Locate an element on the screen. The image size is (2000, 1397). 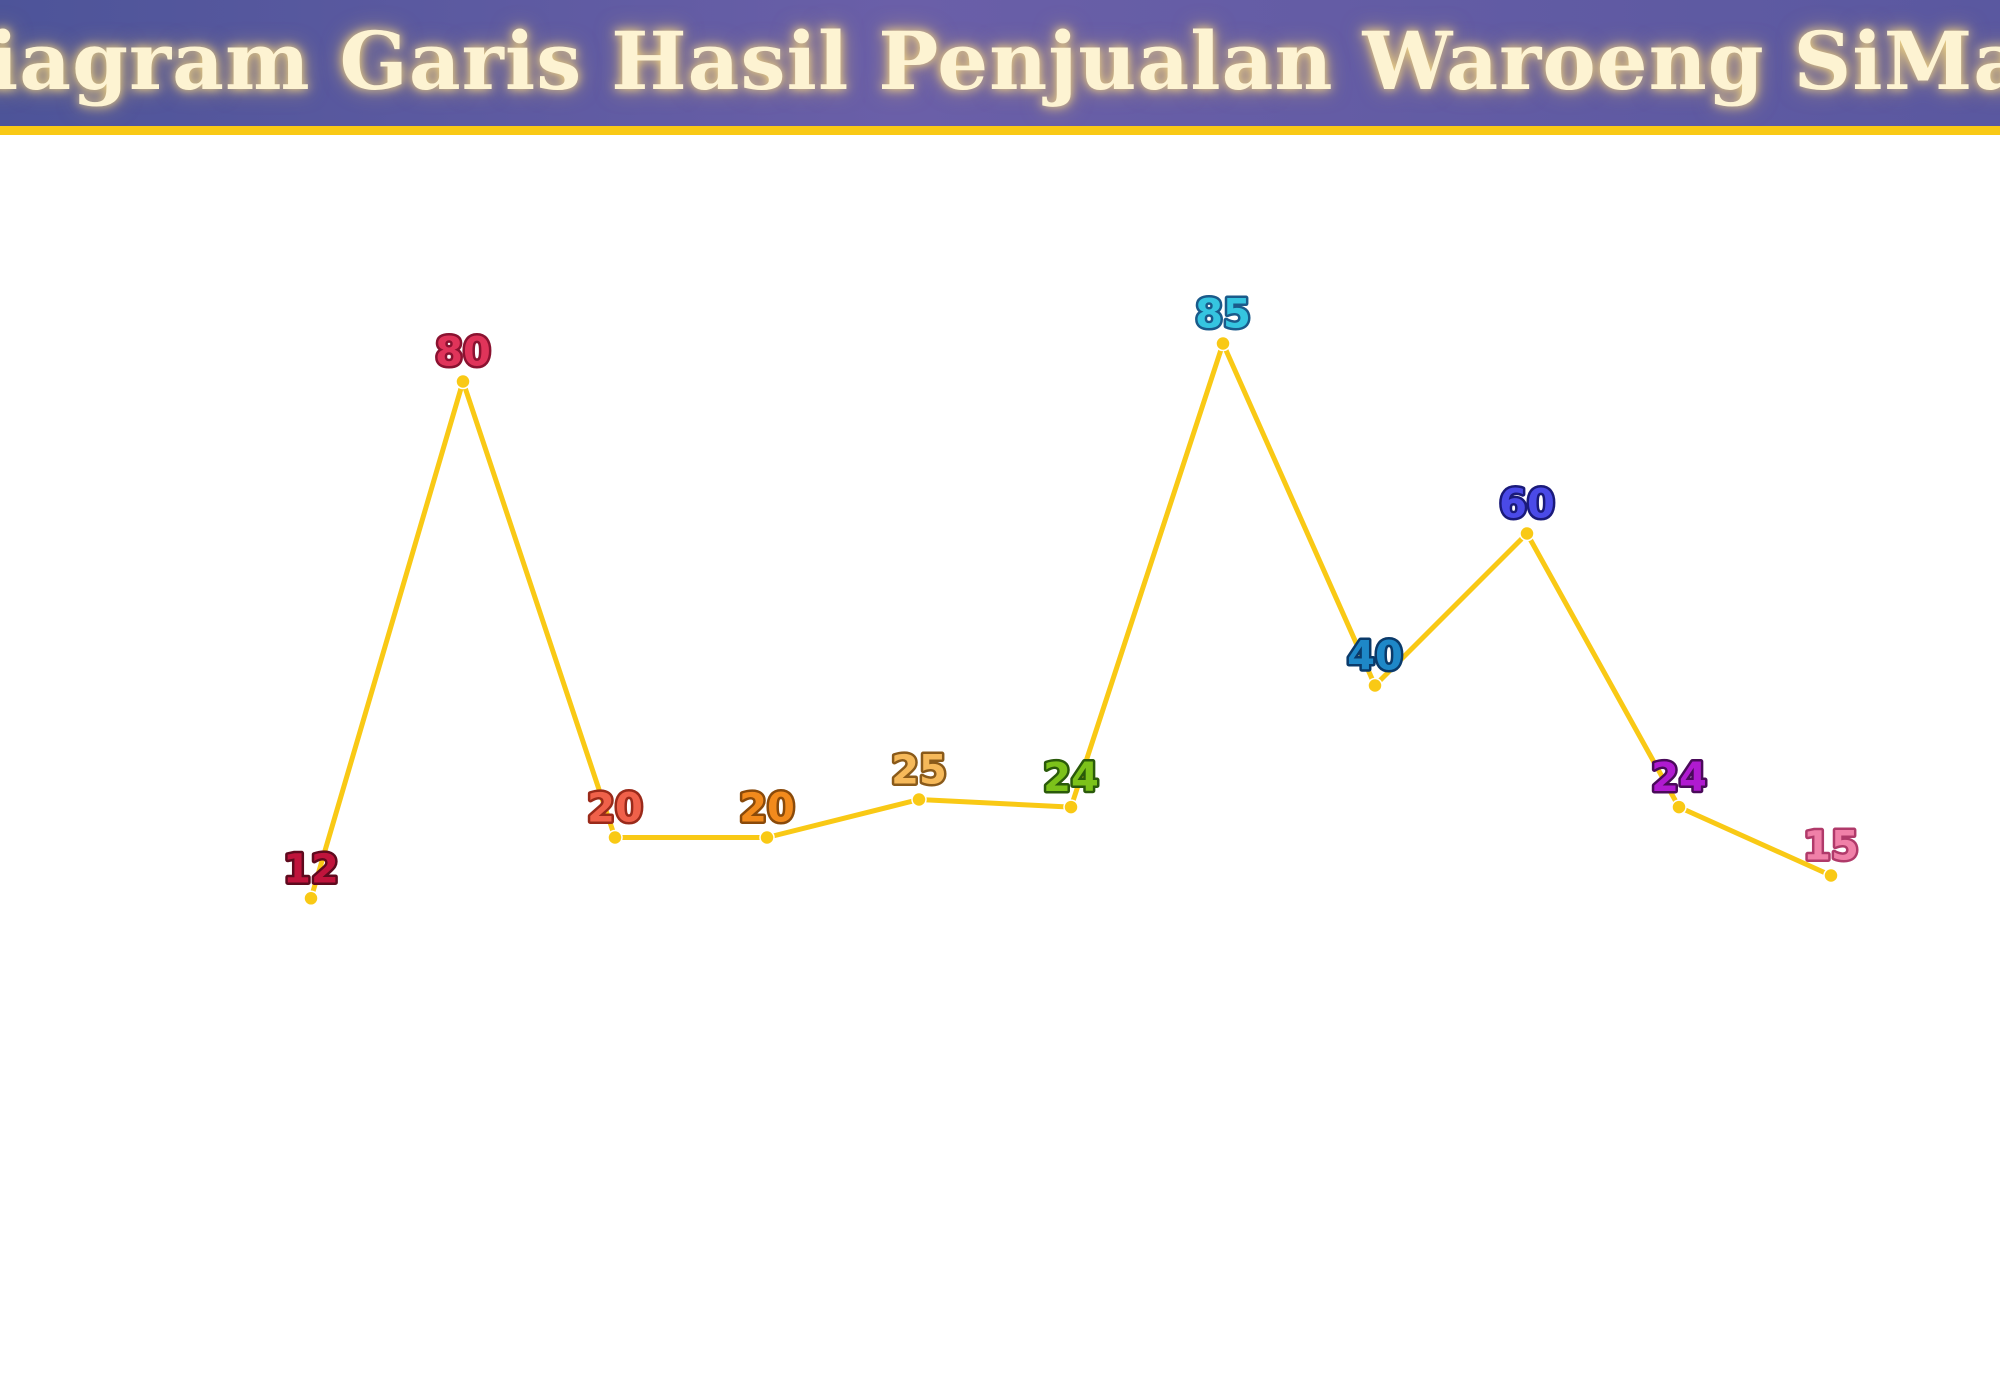
data-label: 60 is located at coordinates (1527, 505).